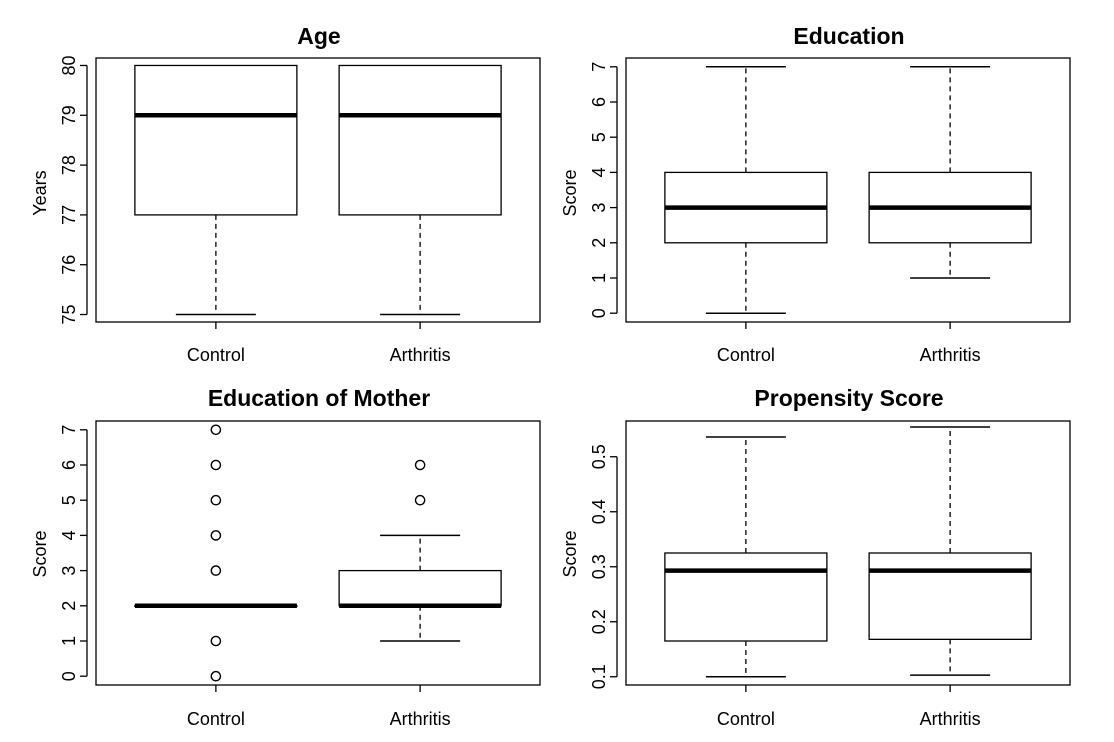  I want to click on panel-education-of-mother-title: Education of Mother, so click(319, 398).